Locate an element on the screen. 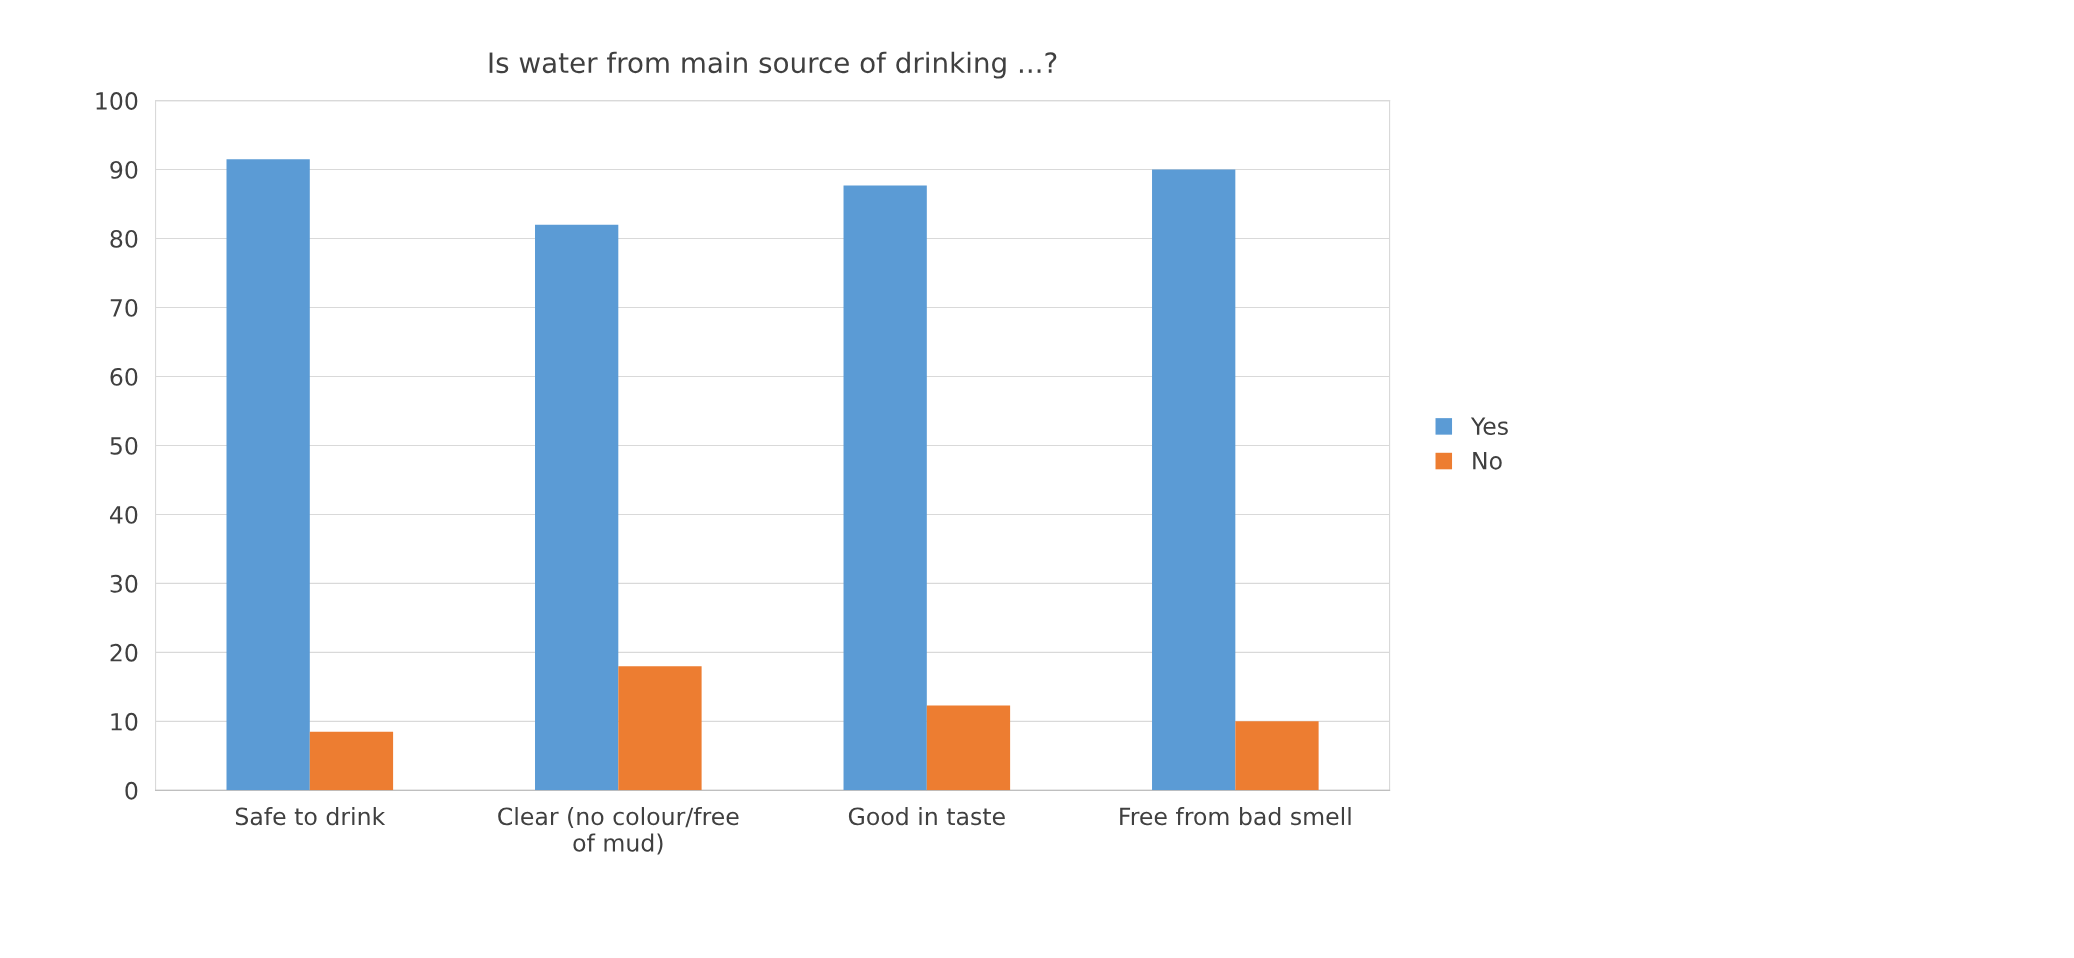 This screenshot has height=958, width=2074. legend-label: No is located at coordinates (1487, 461).